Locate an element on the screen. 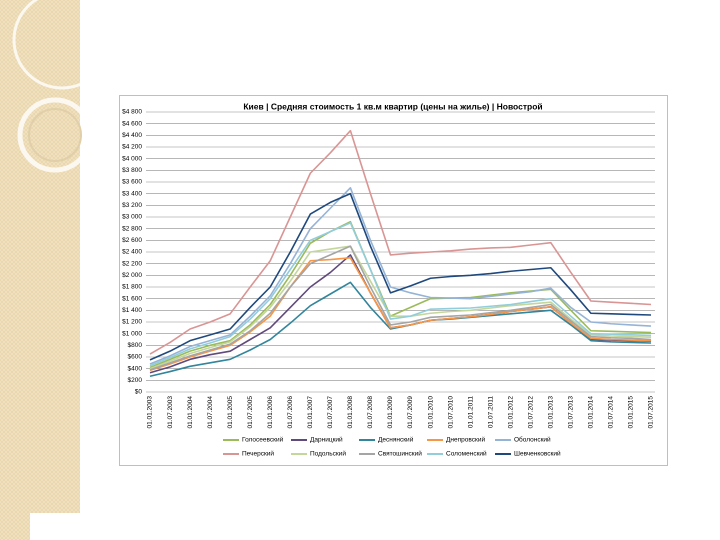  x-tick-label: 01.01.2010 is located at coordinates (430, 412).